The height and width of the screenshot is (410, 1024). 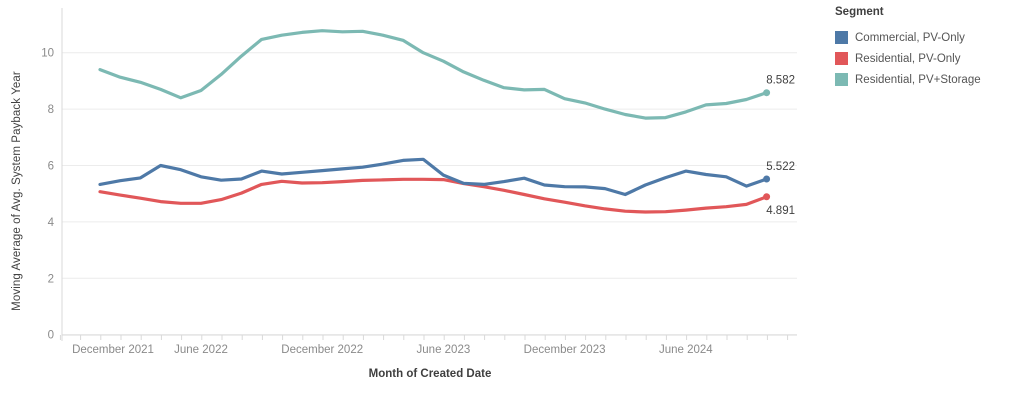 I want to click on x-tick-label-4: December 2023, so click(x=565, y=350).